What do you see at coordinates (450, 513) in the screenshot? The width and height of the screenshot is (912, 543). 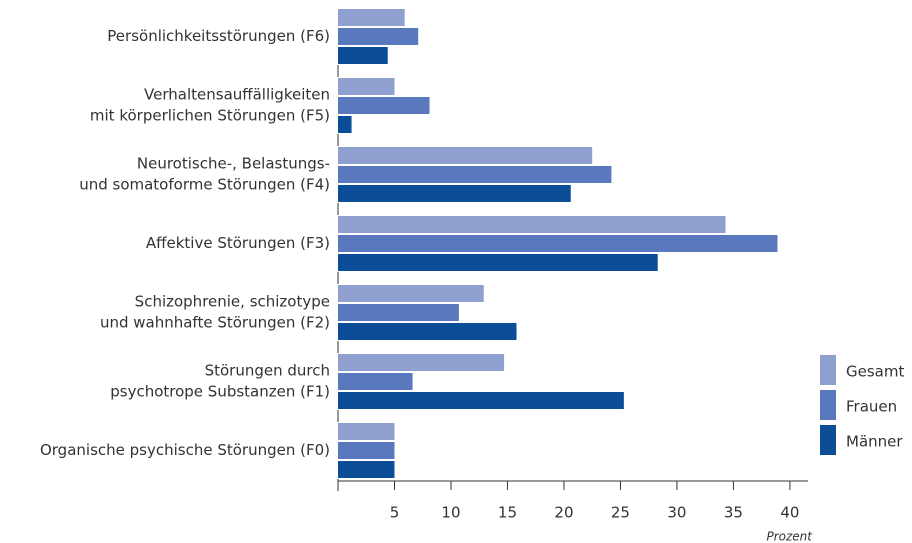 I see `x-tick-label: 10` at bounding box center [450, 513].